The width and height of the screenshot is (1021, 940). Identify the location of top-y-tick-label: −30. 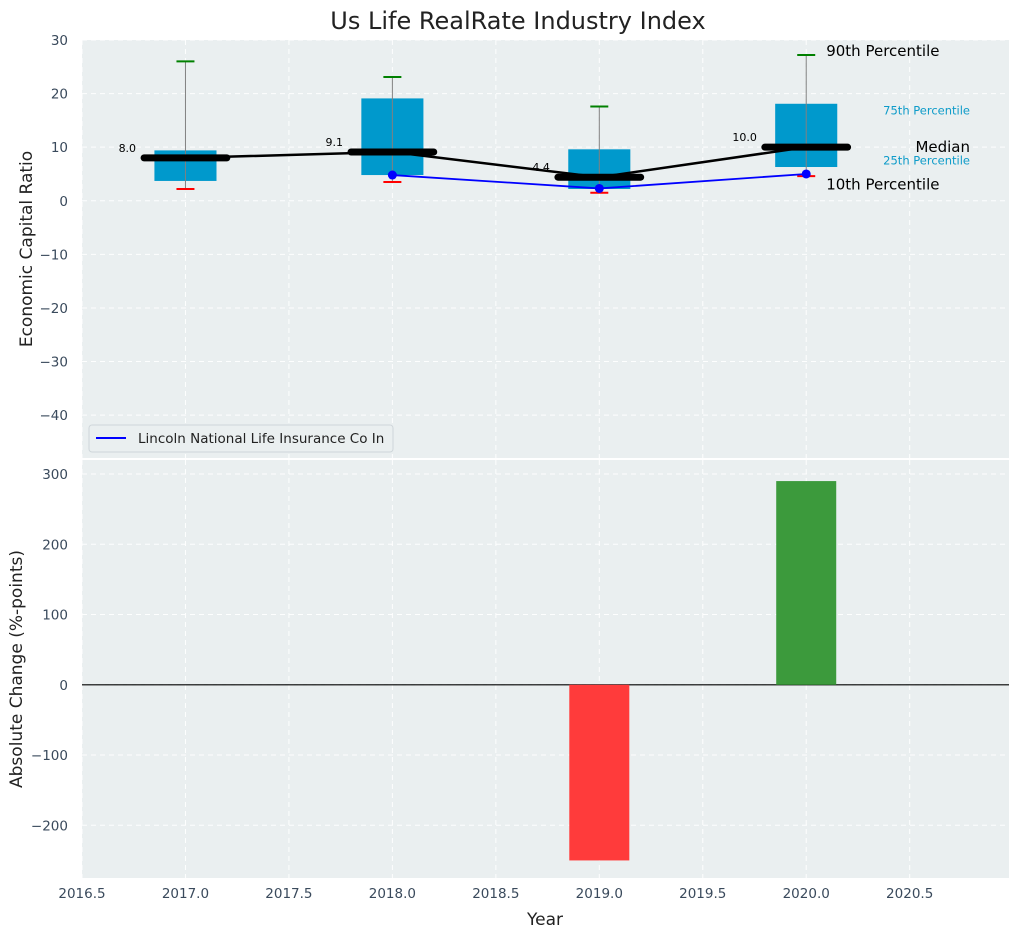
(54, 363).